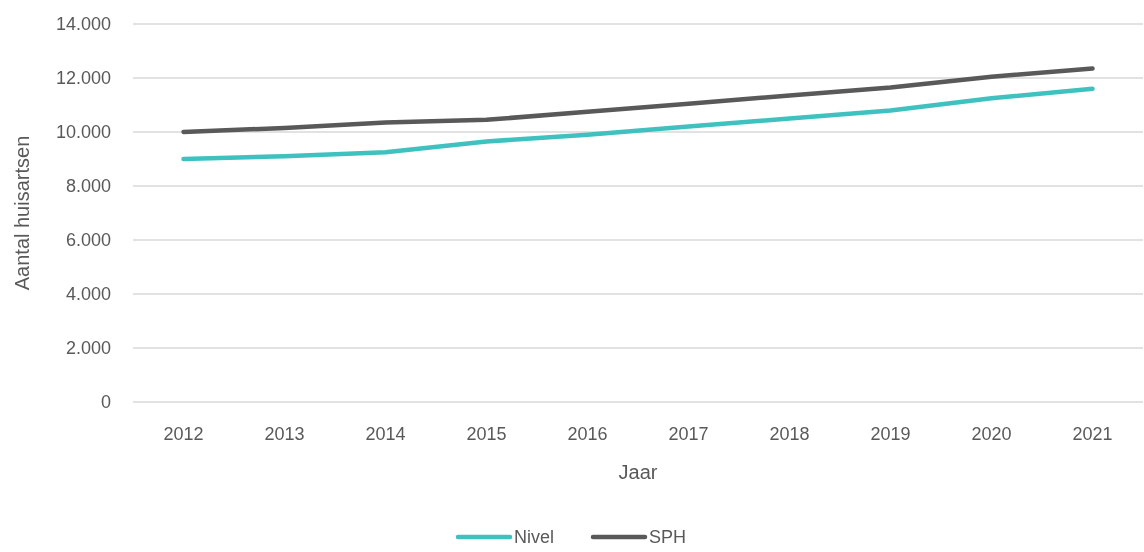 This screenshot has width=1144, height=552. Describe the element at coordinates (83, 78) in the screenshot. I see `y-tick-label: 12.000` at that location.